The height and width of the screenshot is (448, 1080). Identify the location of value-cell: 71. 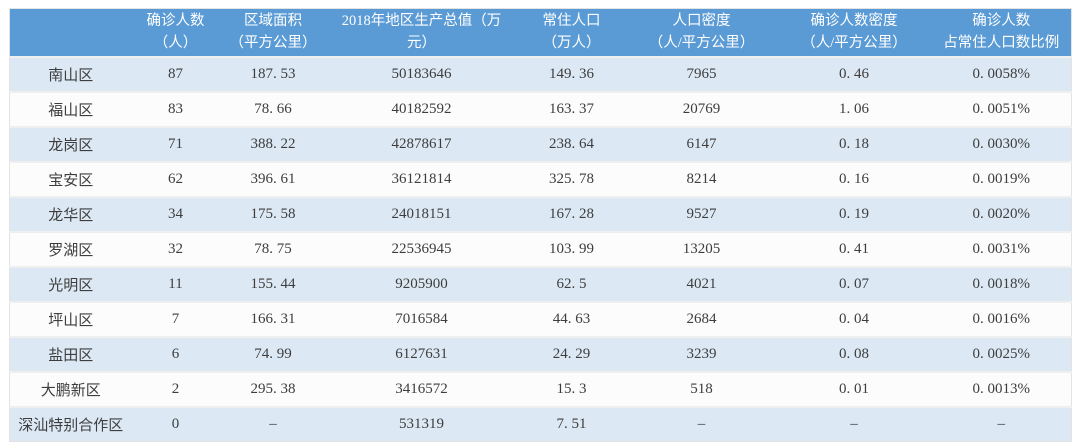
(175, 144).